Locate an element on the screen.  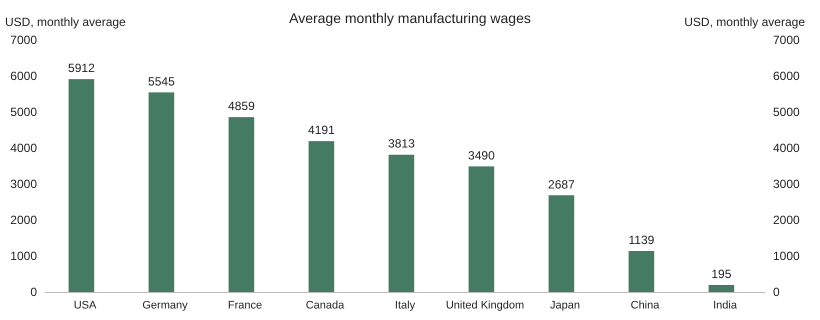
x-tick-label: Germany is located at coordinates (165, 306).